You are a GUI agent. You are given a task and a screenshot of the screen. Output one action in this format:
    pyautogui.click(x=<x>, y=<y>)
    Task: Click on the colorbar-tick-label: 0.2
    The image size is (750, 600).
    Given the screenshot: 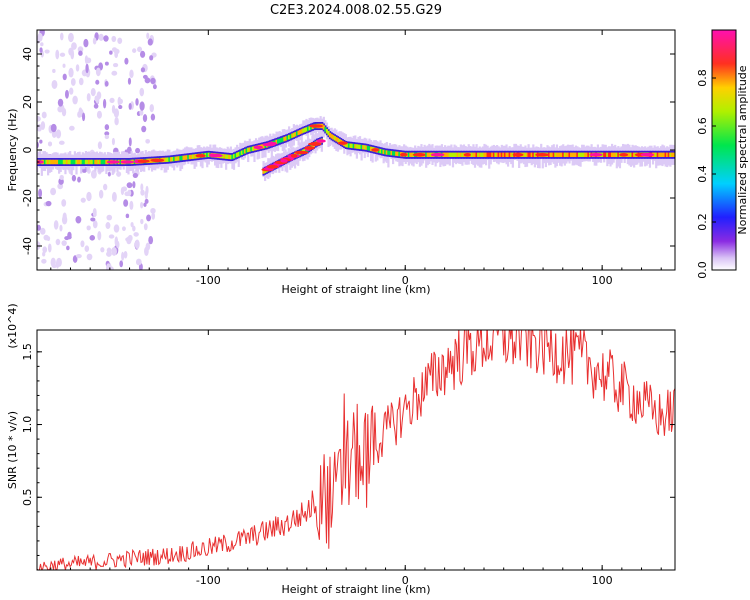 What is the action you would take?
    pyautogui.click(x=702, y=222)
    